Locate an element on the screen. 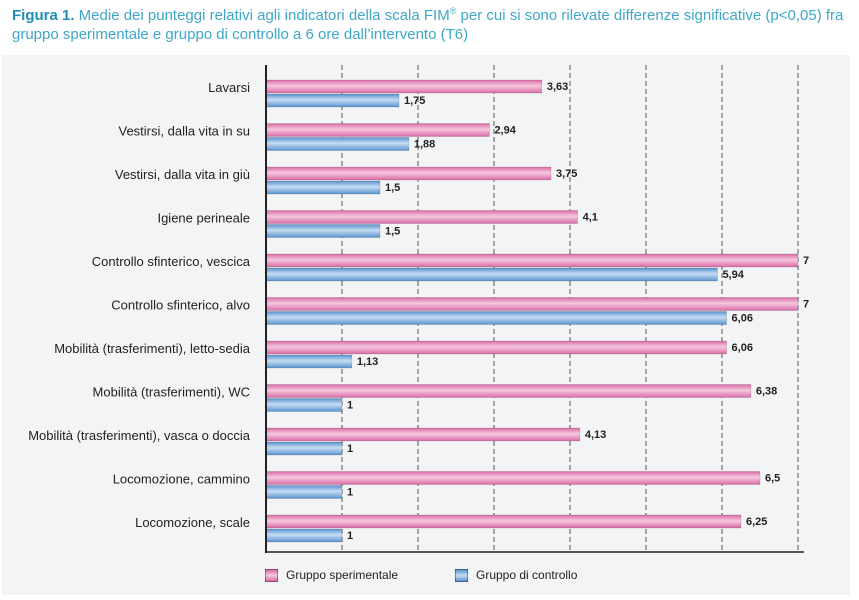 The width and height of the screenshot is (859, 600). data-label-sperimentale: 3,63 is located at coordinates (557, 87).